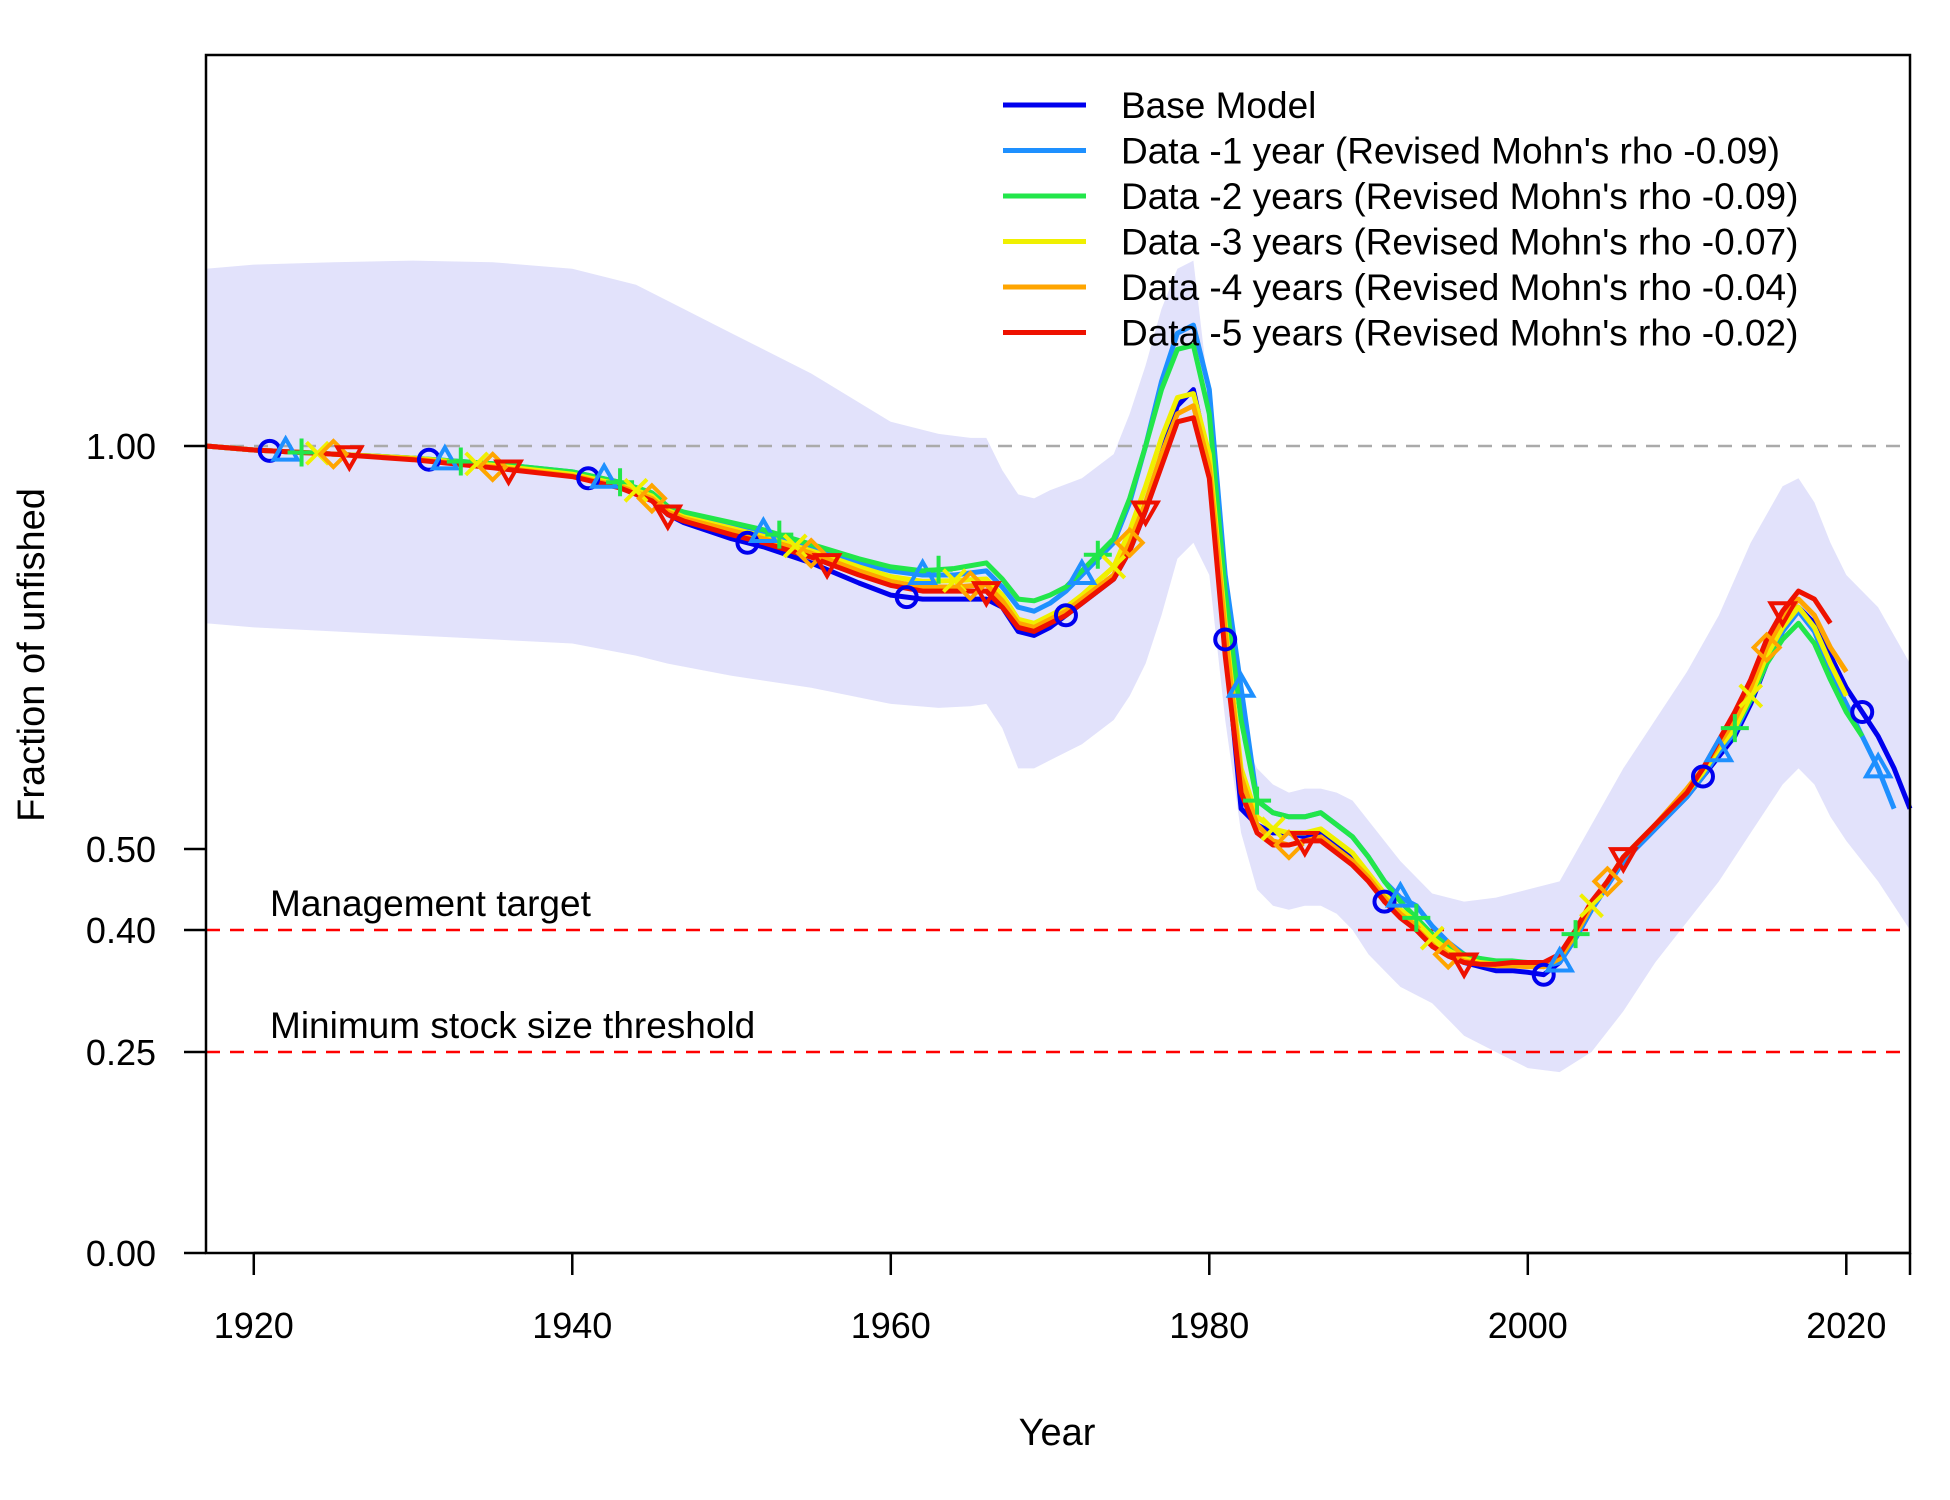 This screenshot has height=1500, width=1950. What do you see at coordinates (1846, 1325) in the screenshot?
I see `x-tick-label-5: 2020` at bounding box center [1846, 1325].